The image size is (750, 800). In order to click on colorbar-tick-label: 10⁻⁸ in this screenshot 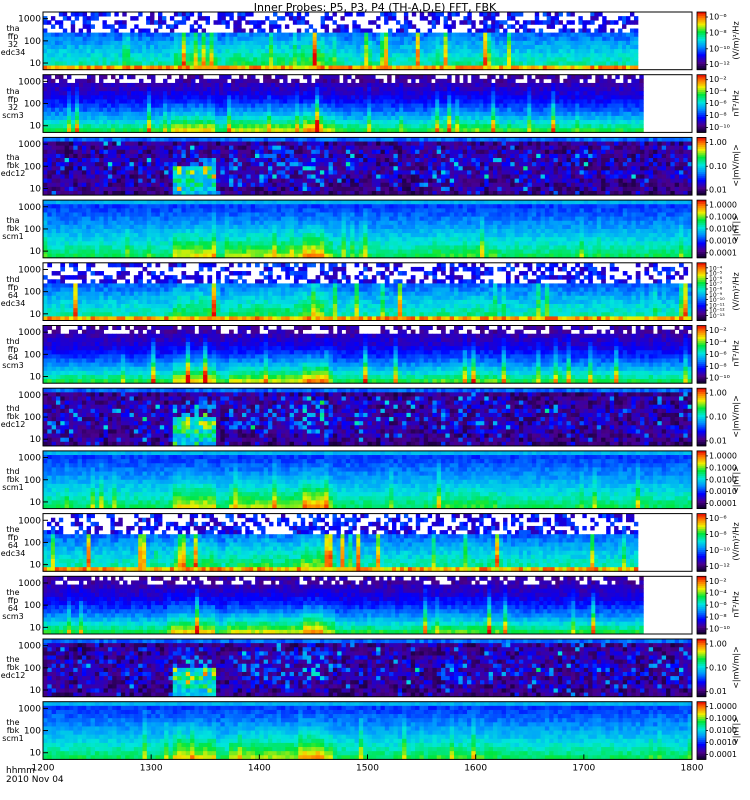, I will do `click(718, 32)`.